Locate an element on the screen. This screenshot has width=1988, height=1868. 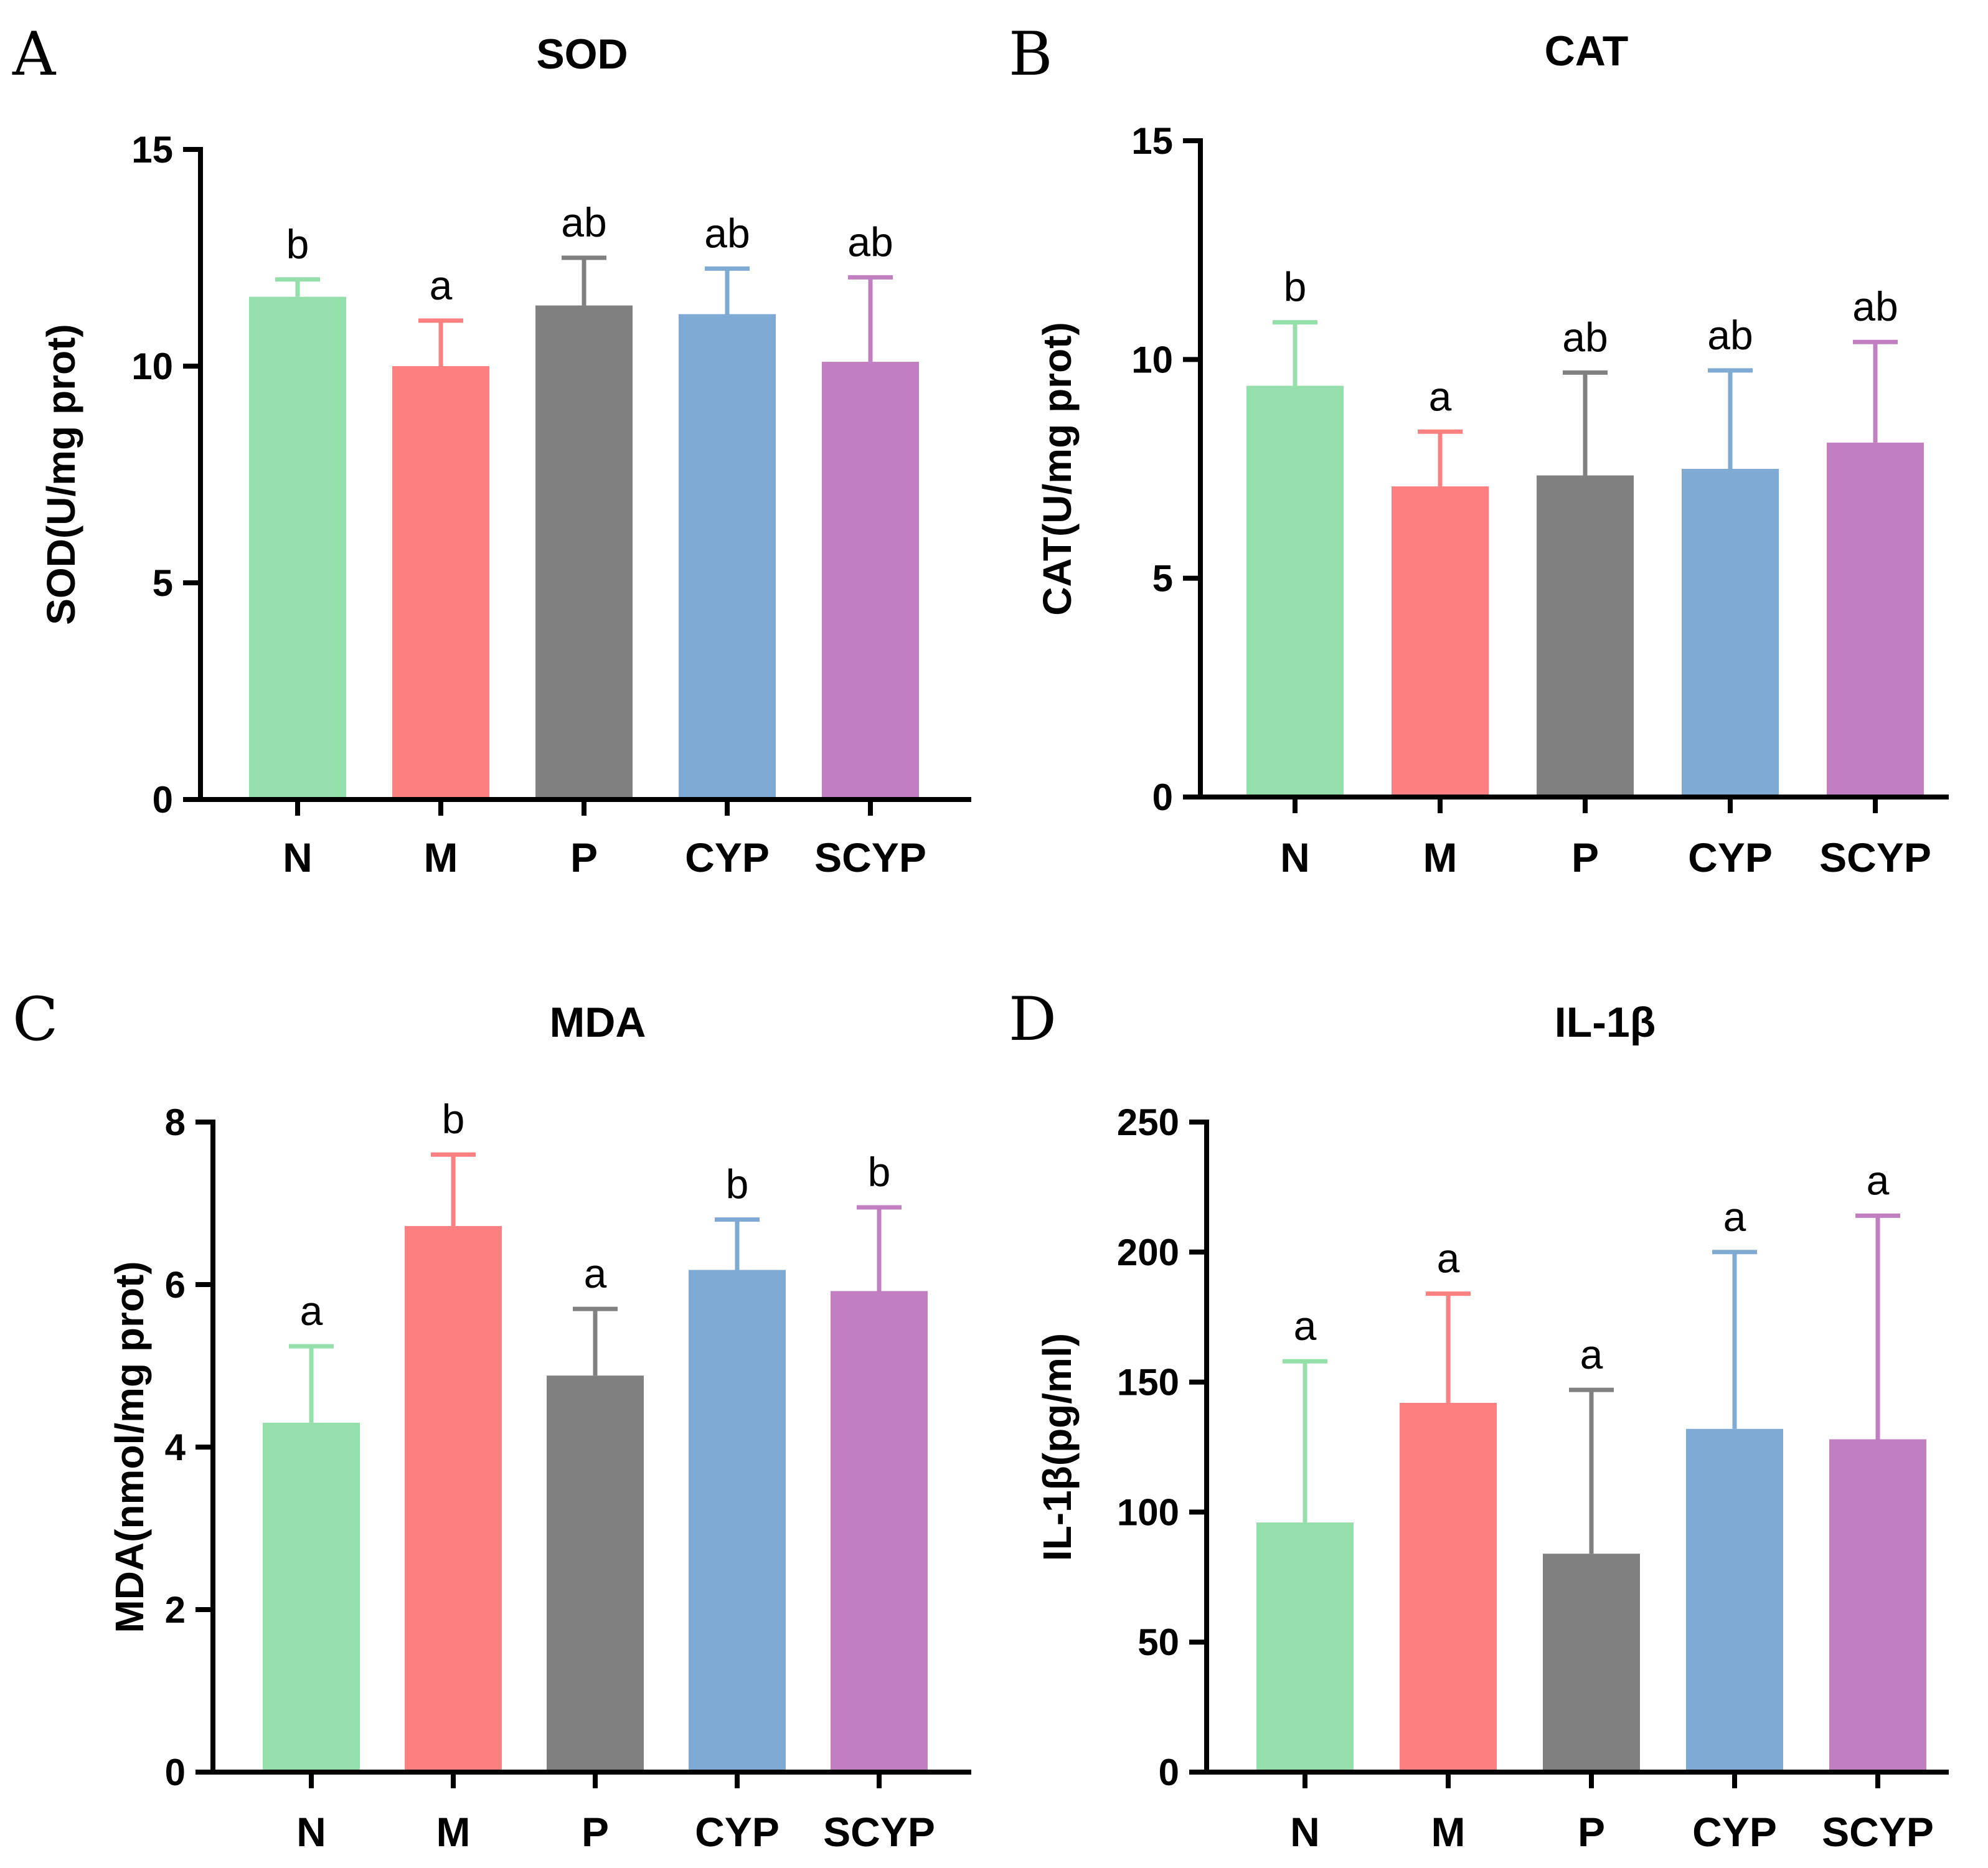
y-axis-label: IL-1β(pg/ml) is located at coordinates (1057, 1447).